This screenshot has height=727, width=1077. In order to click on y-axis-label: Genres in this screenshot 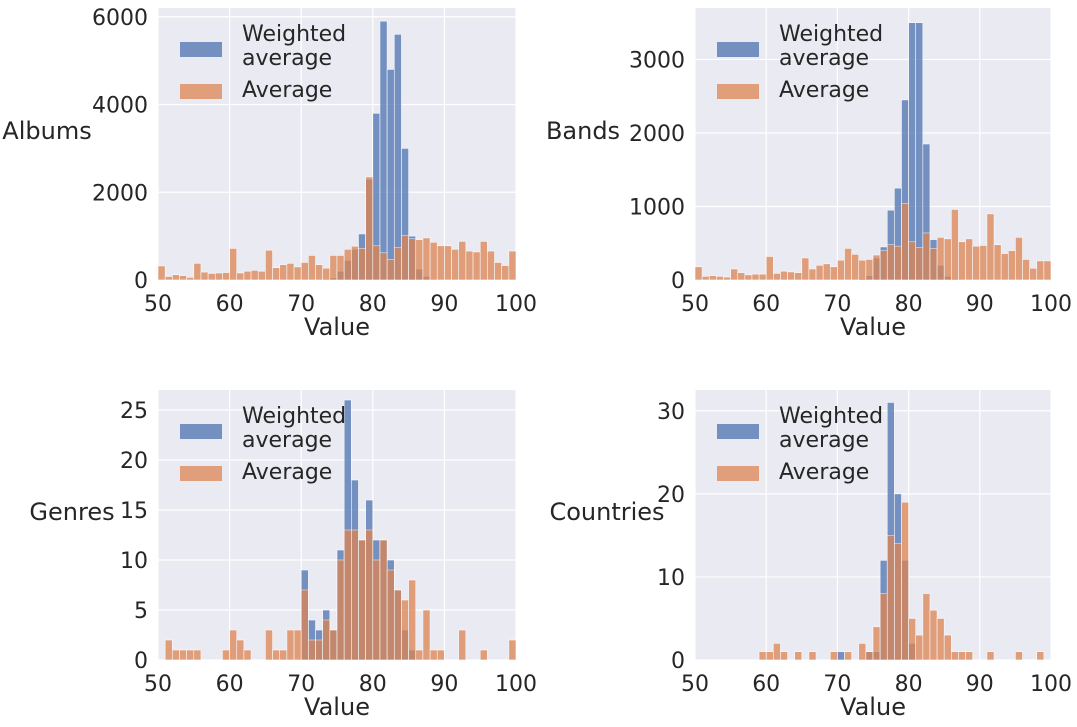, I will do `click(71, 512)`.